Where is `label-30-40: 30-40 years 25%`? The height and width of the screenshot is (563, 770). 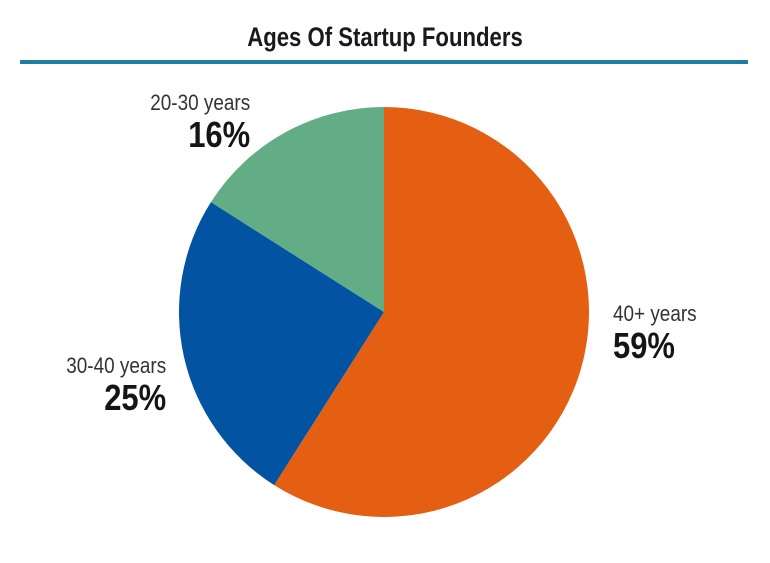 label-30-40: 30-40 years 25% is located at coordinates (108, 385).